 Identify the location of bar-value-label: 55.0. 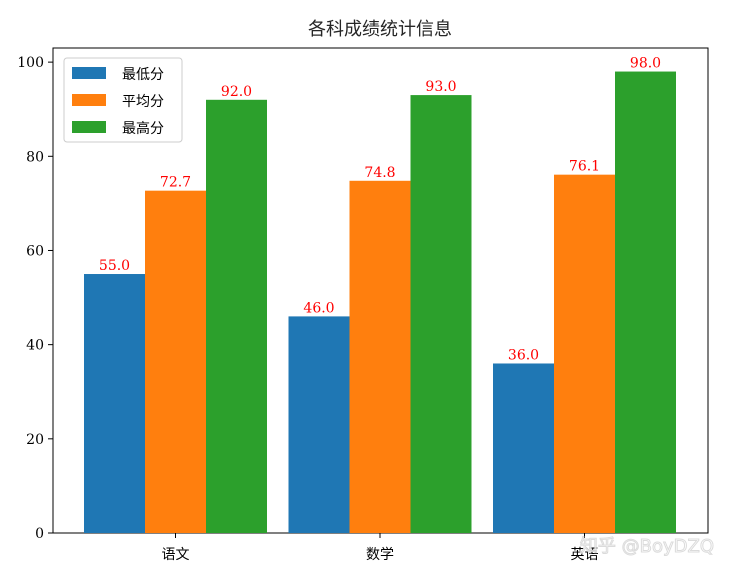
(114, 266).